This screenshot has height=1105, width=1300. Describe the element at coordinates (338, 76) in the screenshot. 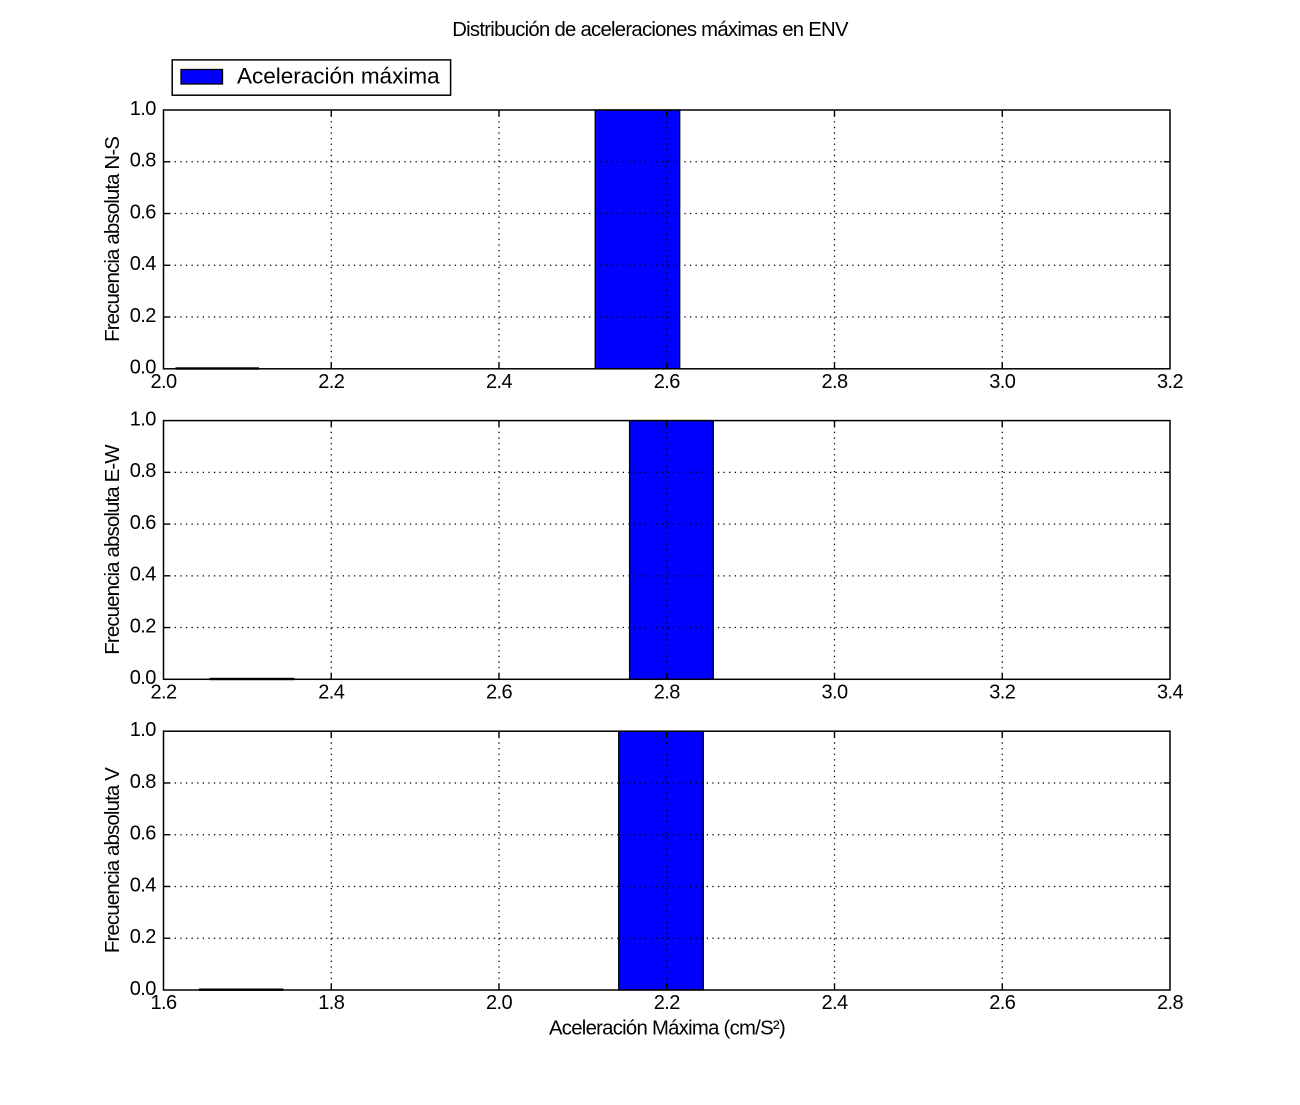

I see `svg-text: Aceleración máxima` at that location.